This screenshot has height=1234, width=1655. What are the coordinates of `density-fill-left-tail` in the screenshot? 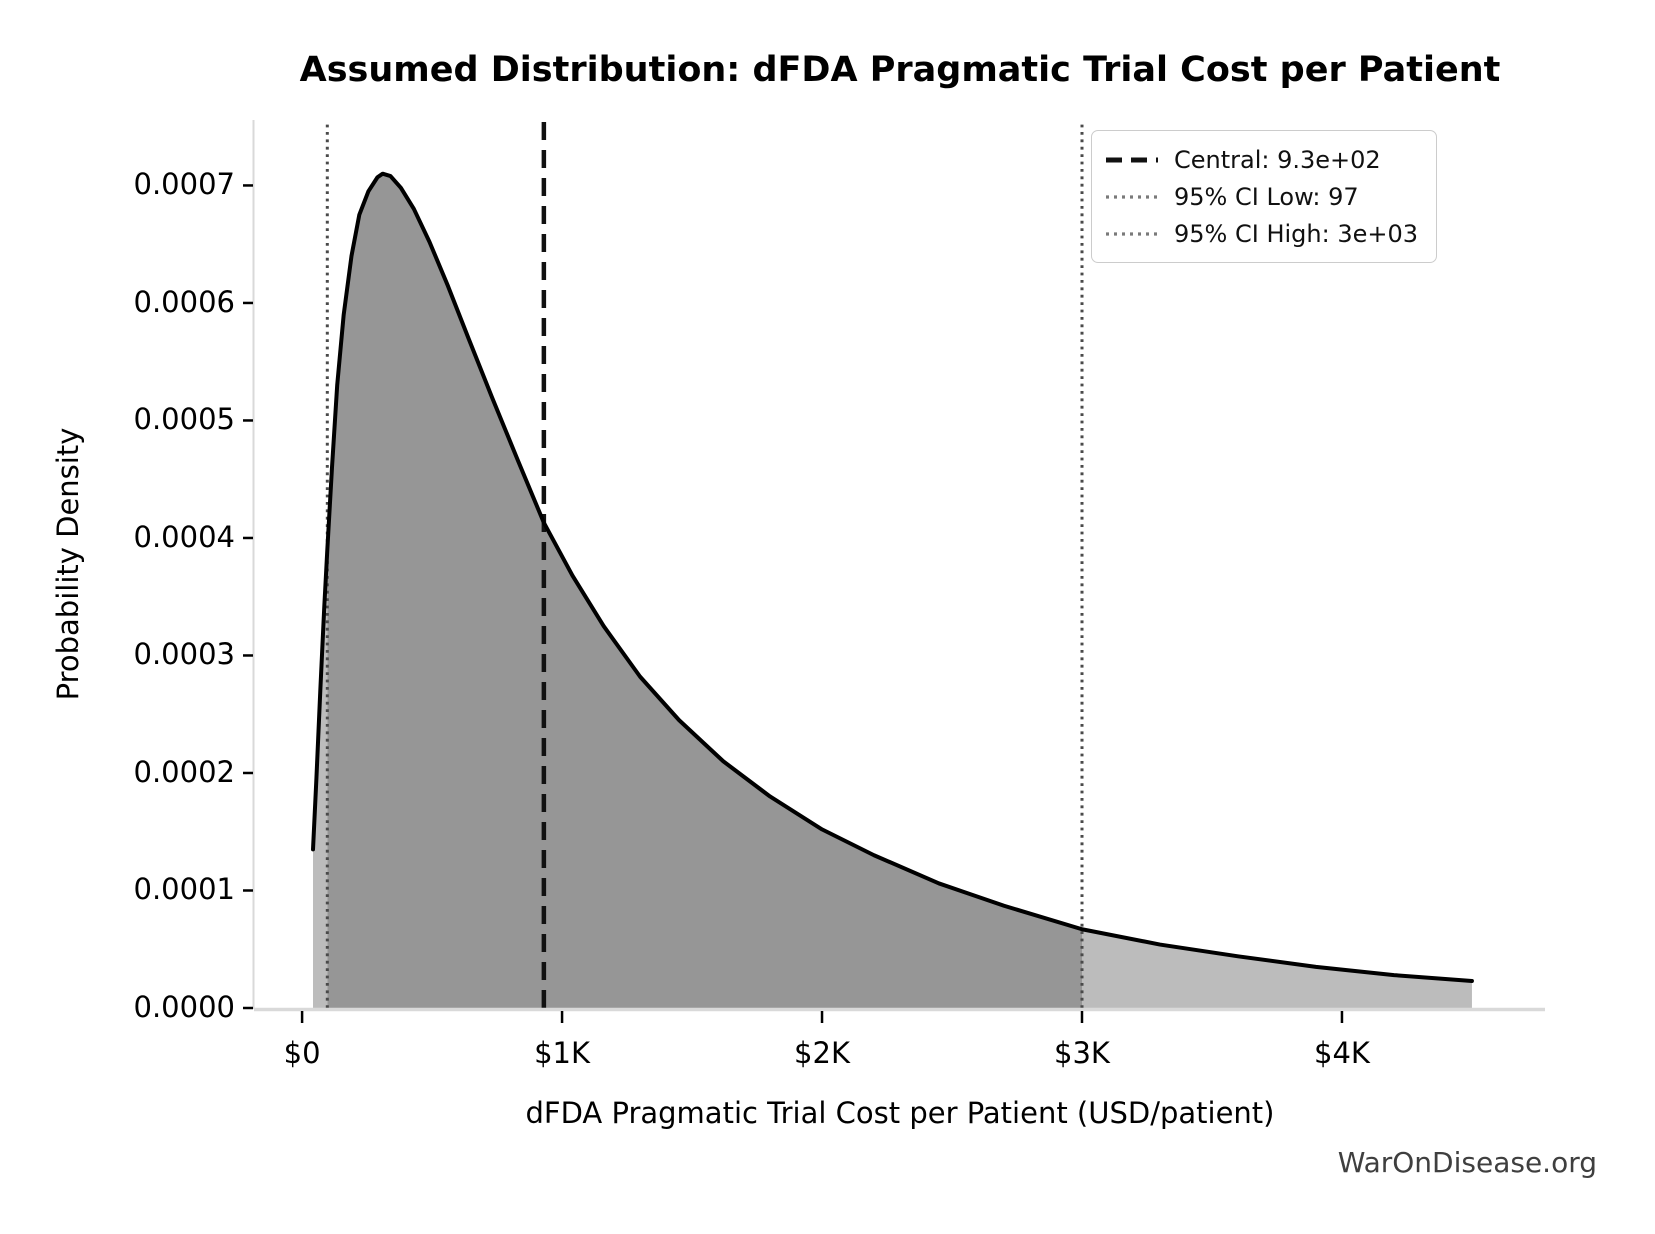 It's located at (320, 778).